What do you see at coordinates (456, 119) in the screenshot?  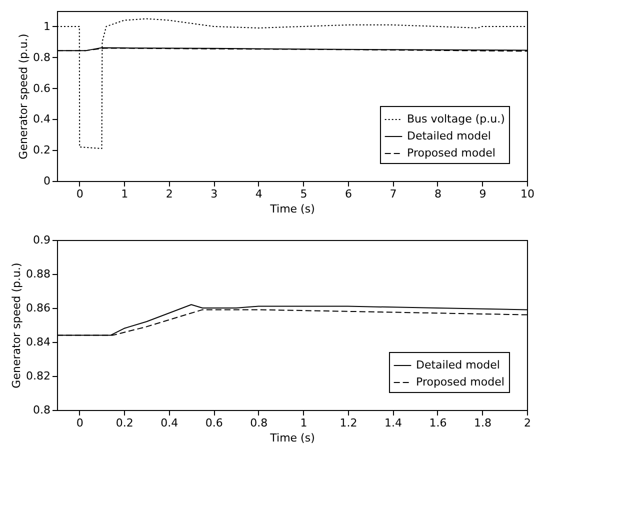 I see `legend-label: Bus voltage (p.u.)` at bounding box center [456, 119].